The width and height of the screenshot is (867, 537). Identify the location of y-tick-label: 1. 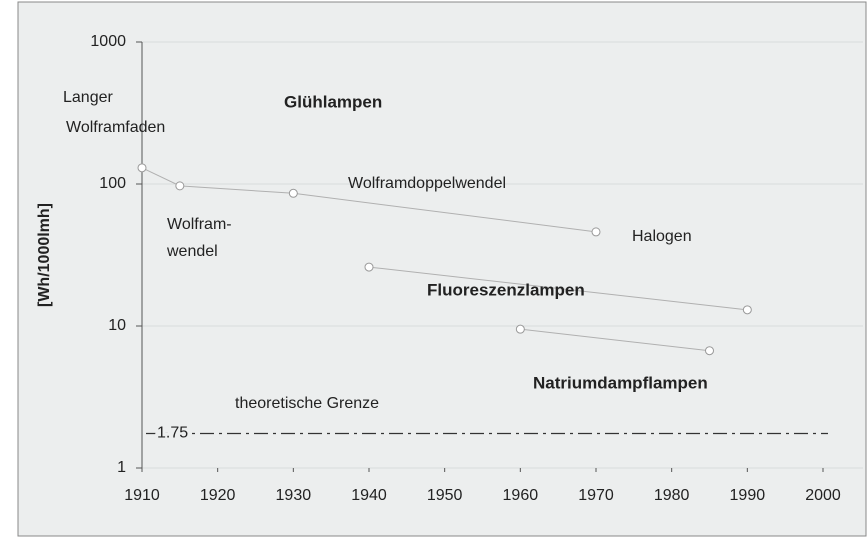
(121, 467).